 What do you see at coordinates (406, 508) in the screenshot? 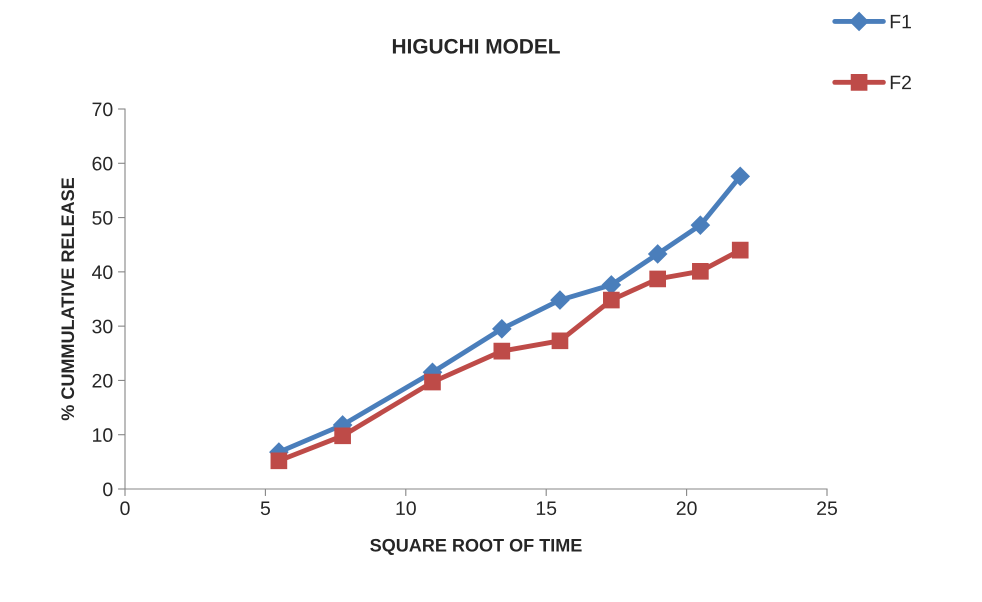
I see `x-tick-label: 10` at bounding box center [406, 508].